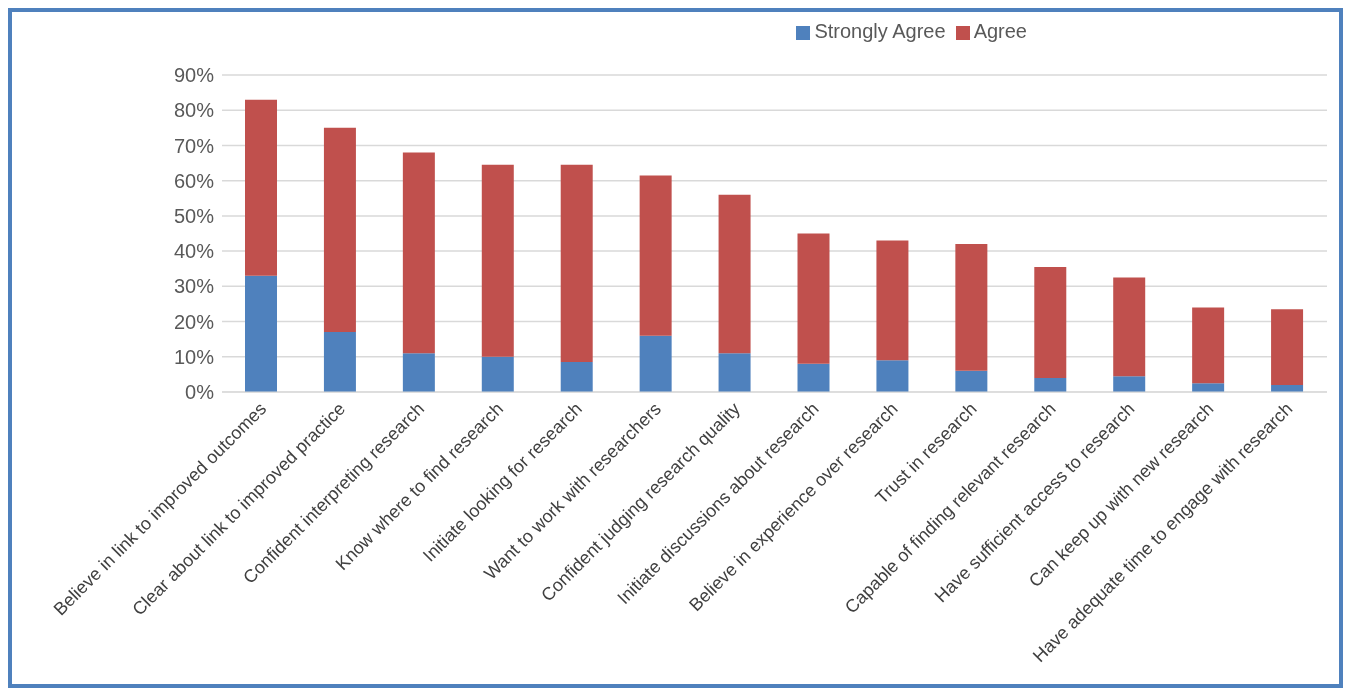 The image size is (1355, 700). Describe the element at coordinates (194, 180) in the screenshot. I see `y-tick-label: 60%` at that location.